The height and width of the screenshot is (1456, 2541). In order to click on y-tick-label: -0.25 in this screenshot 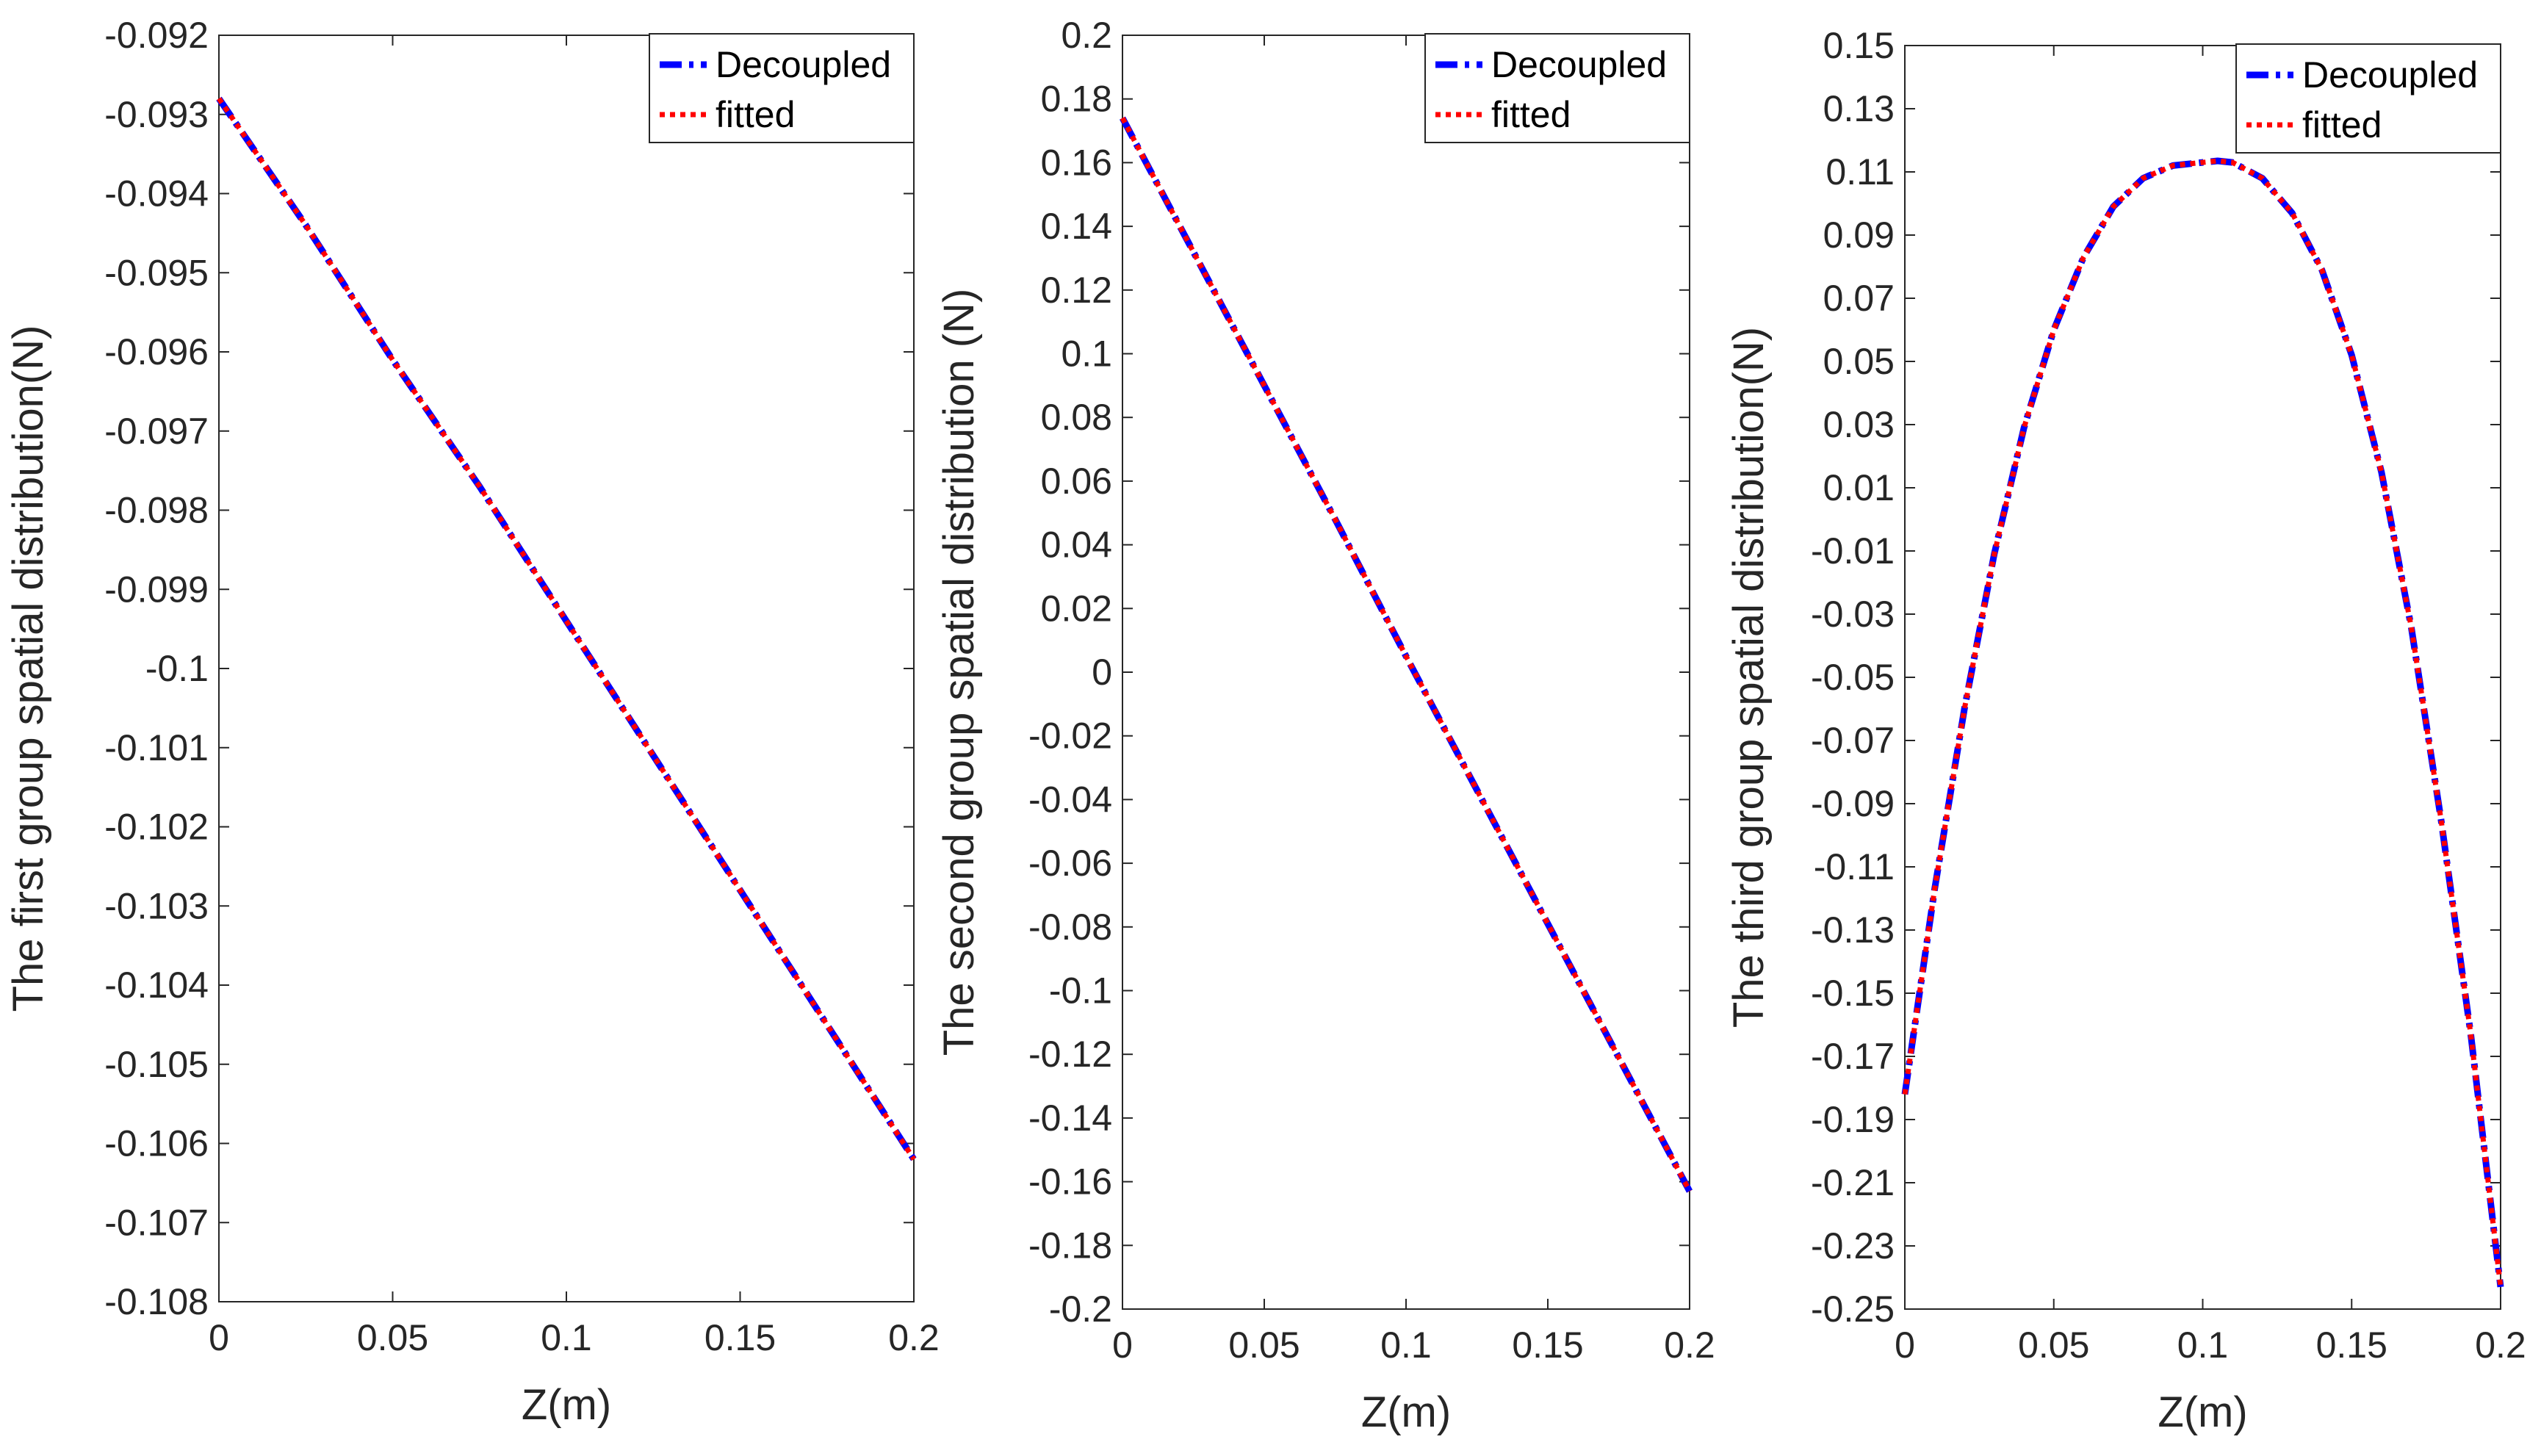, I will do `click(1853, 1309)`.